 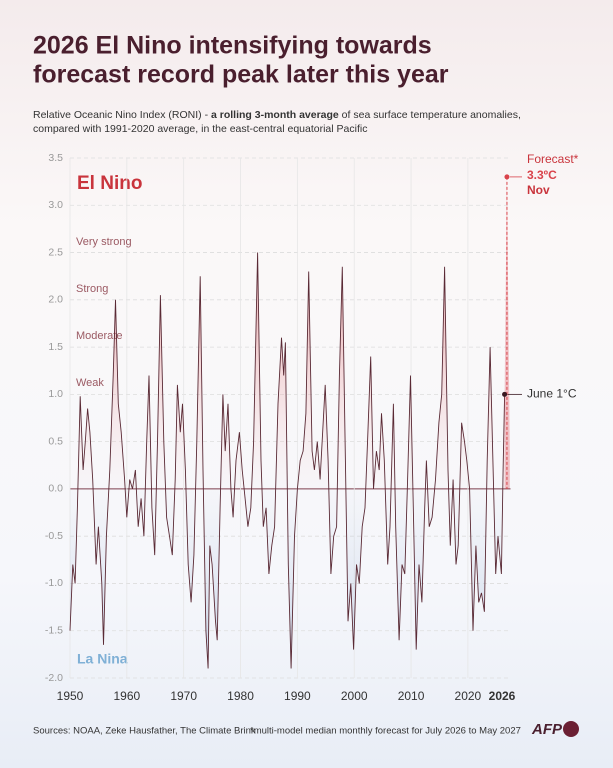 I want to click on x-tick-label: 1950, so click(x=70, y=696).